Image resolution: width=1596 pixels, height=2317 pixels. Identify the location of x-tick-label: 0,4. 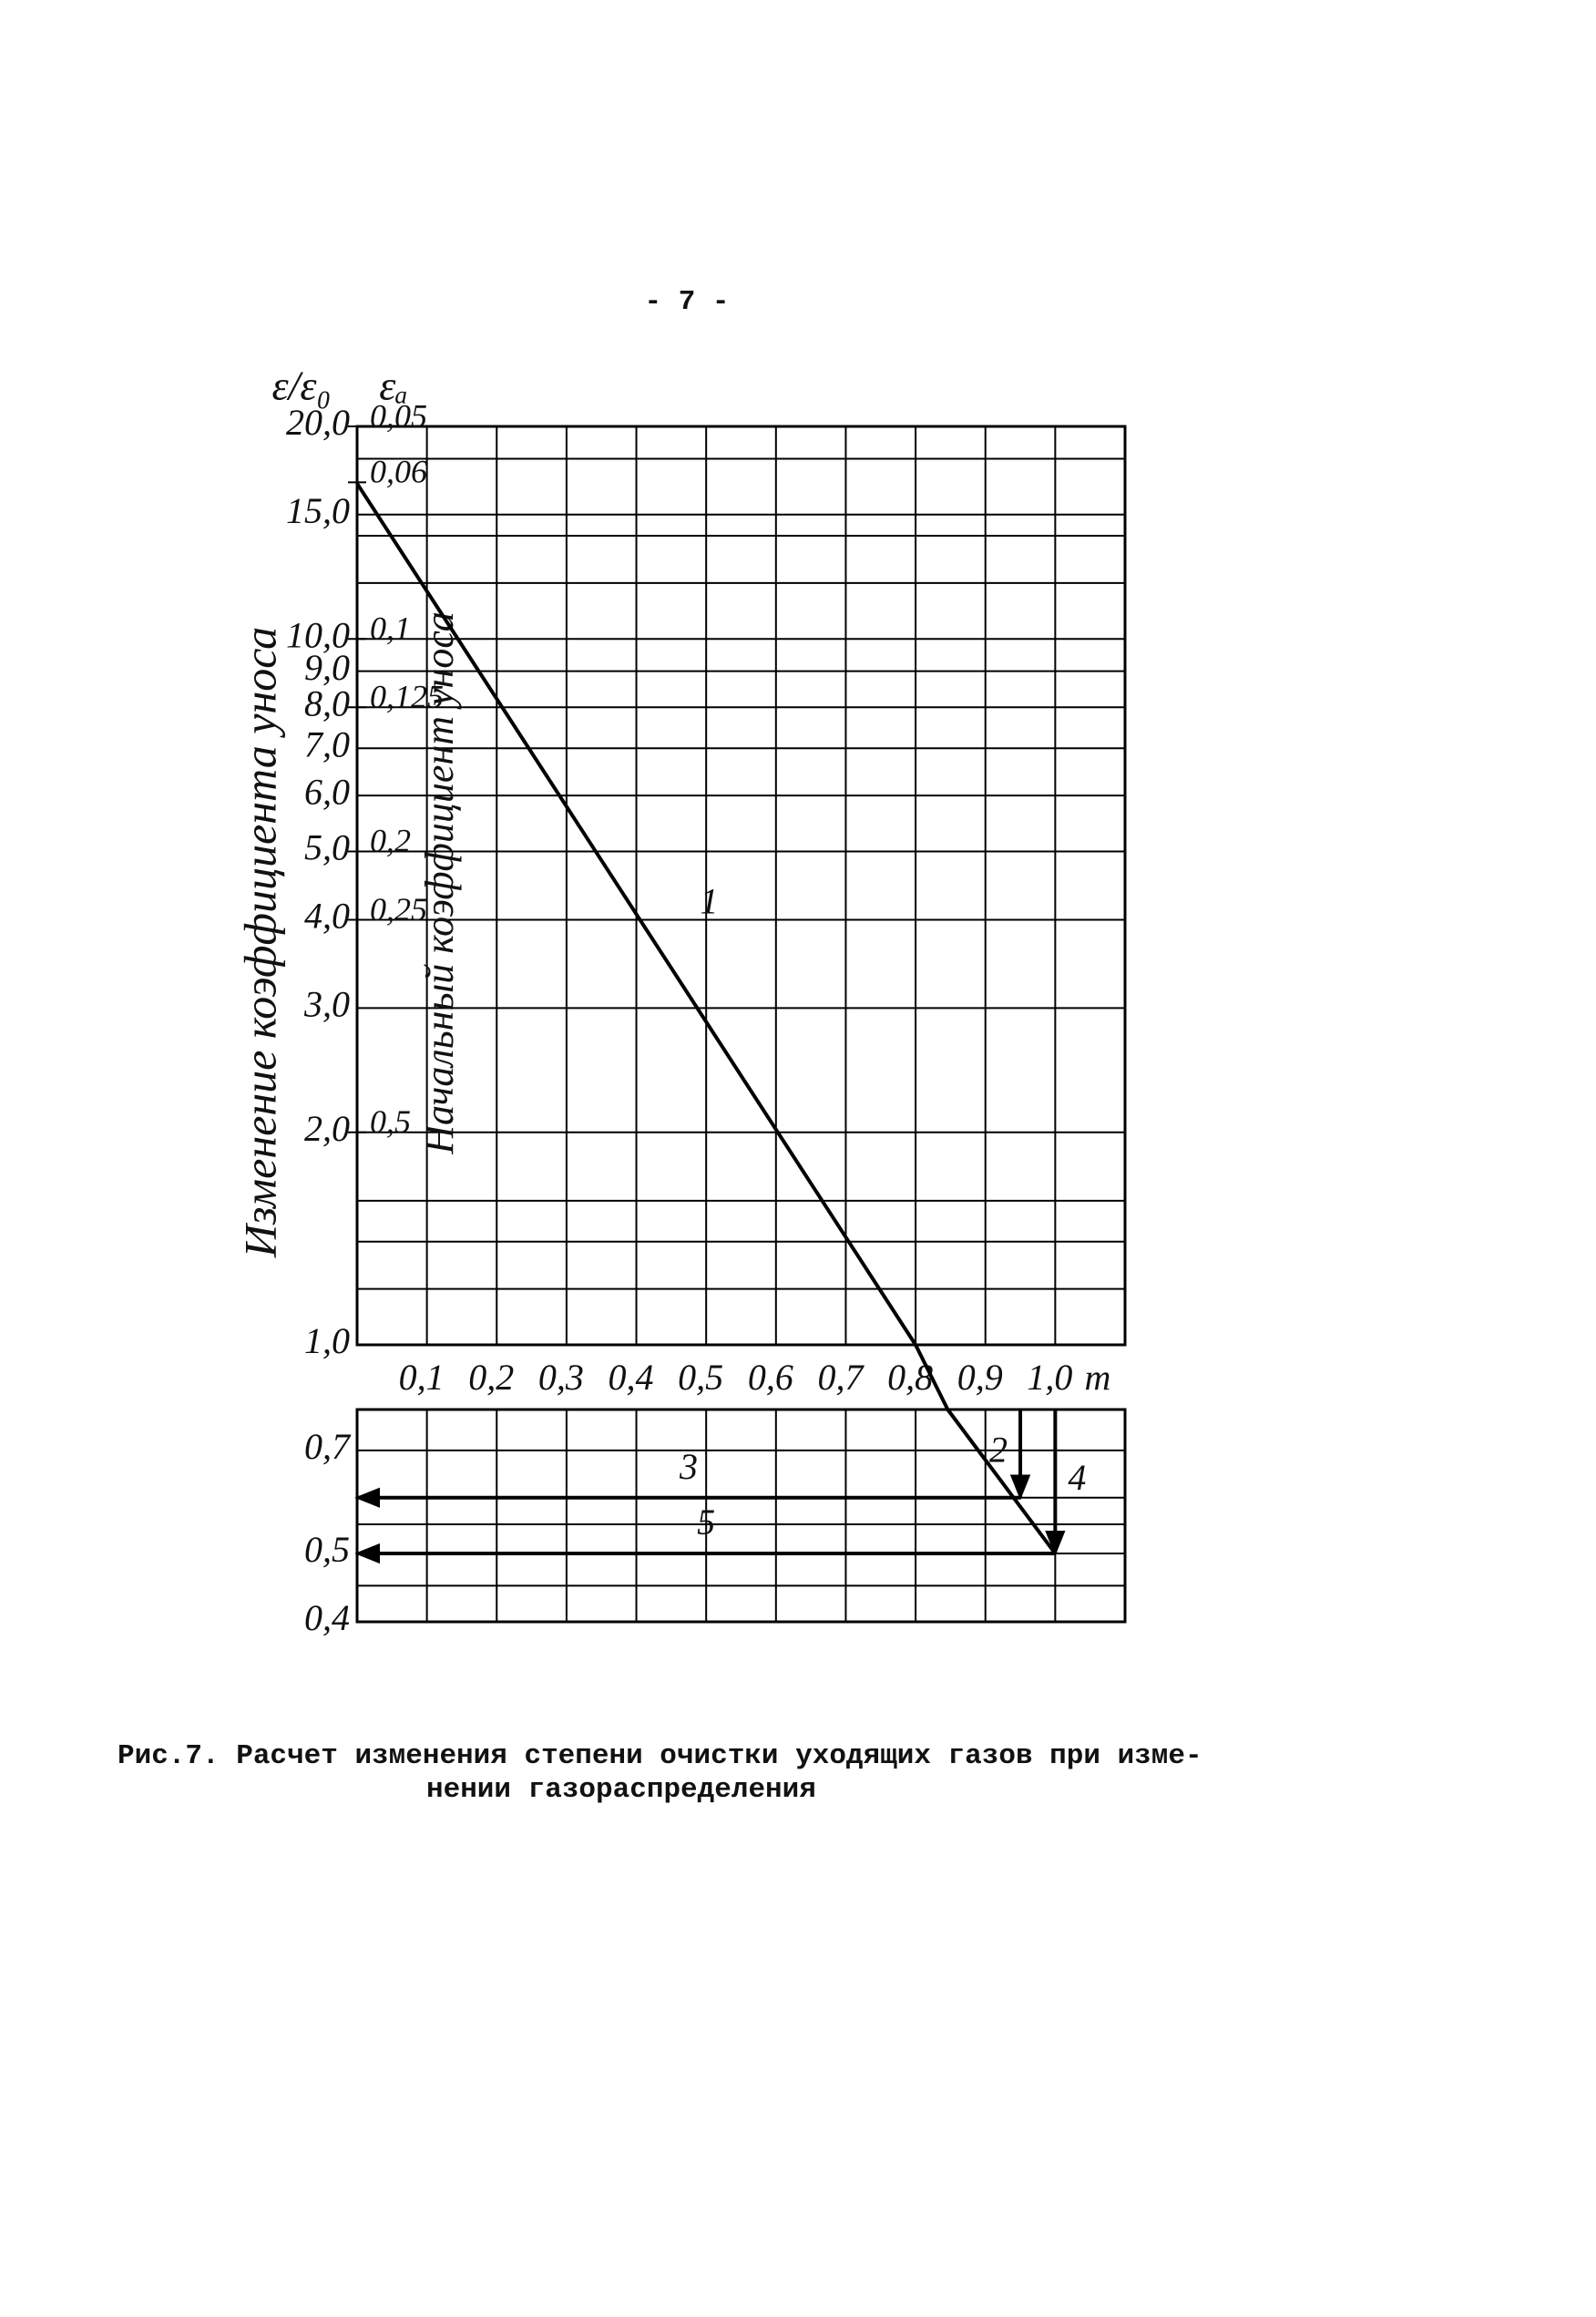
(631, 1377).